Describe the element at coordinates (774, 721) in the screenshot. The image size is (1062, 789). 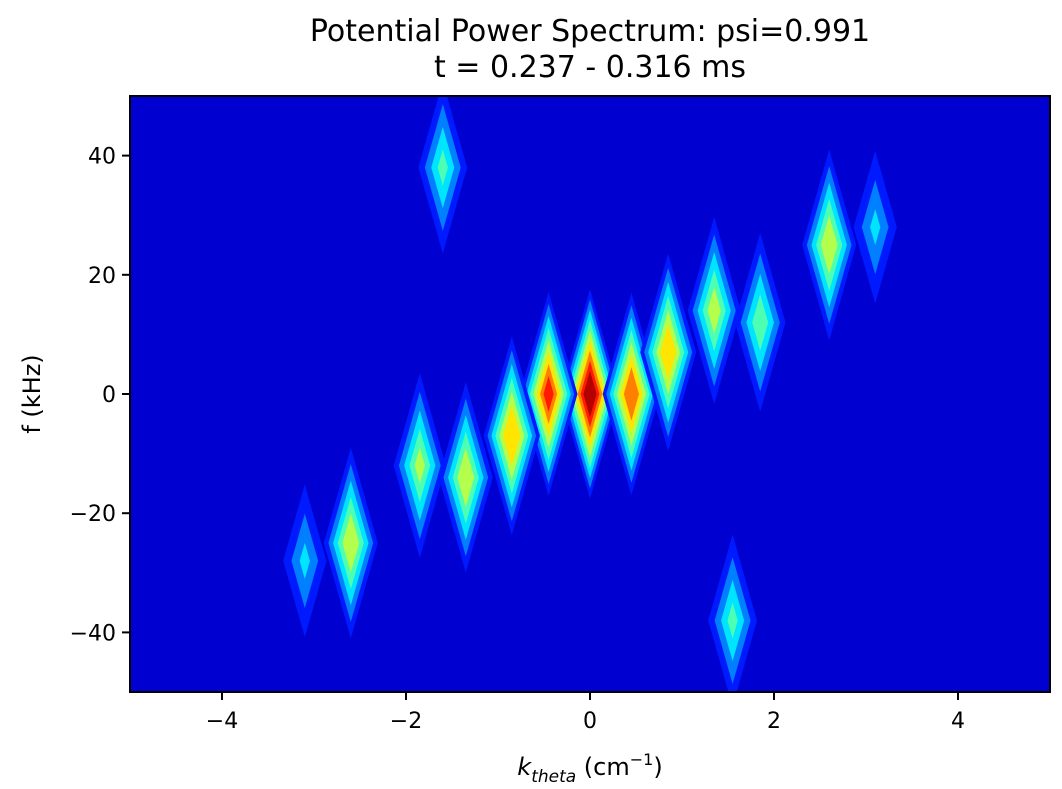
I see `x-tick-label: 2` at that location.